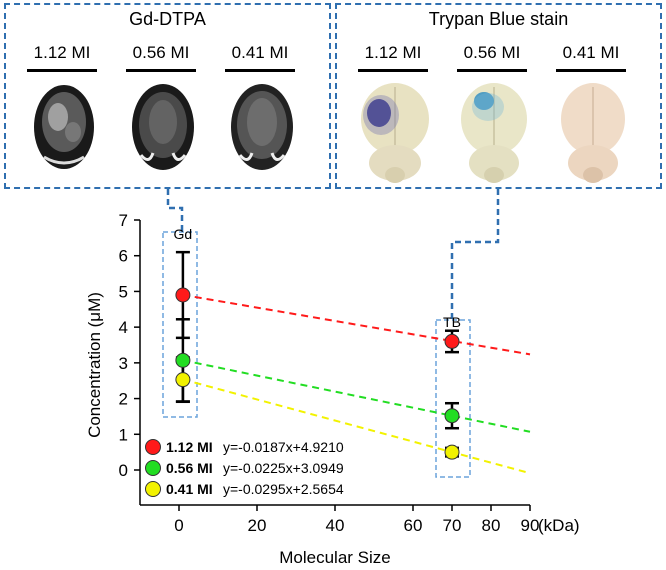  What do you see at coordinates (491, 525) in the screenshot?
I see `x-tick-label: 80` at bounding box center [491, 525].